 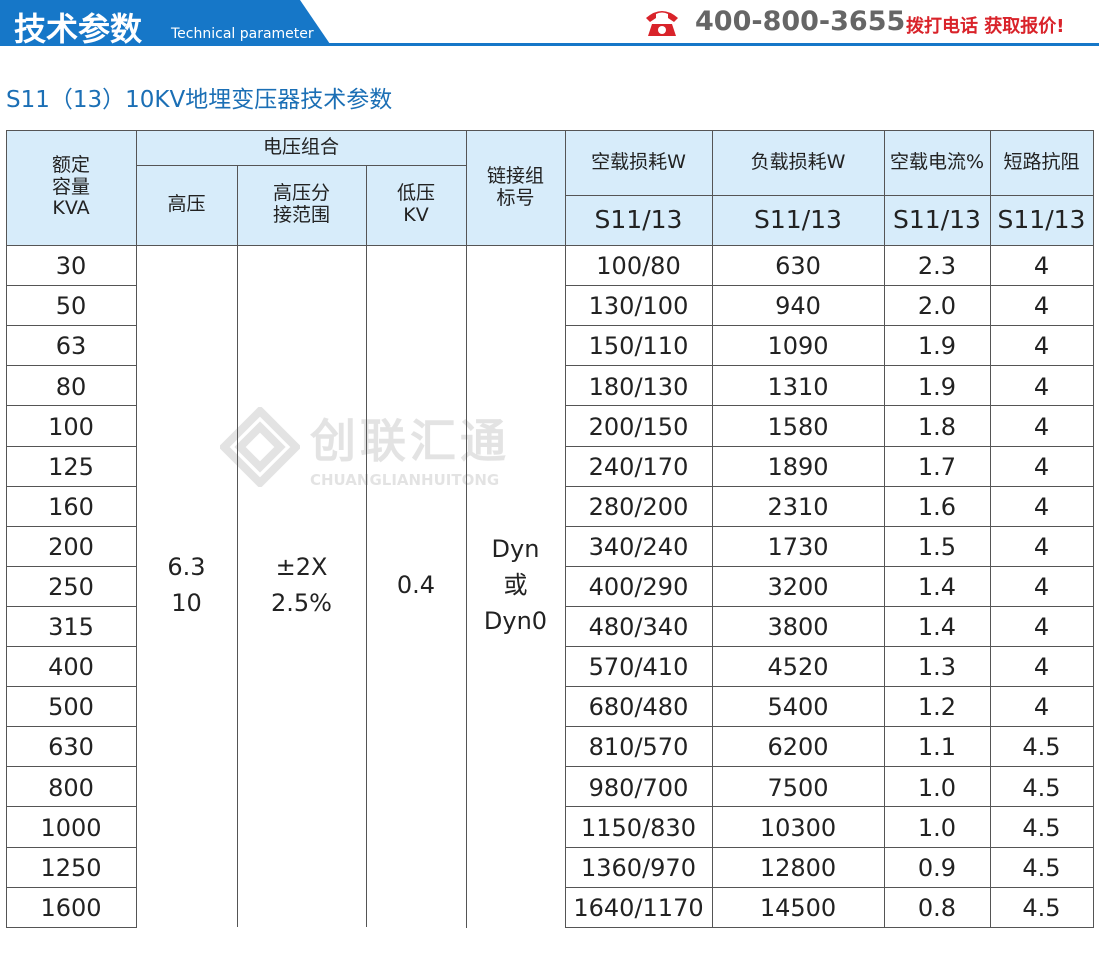 I want to click on data-cell: 0.9, so click(x=937, y=867).